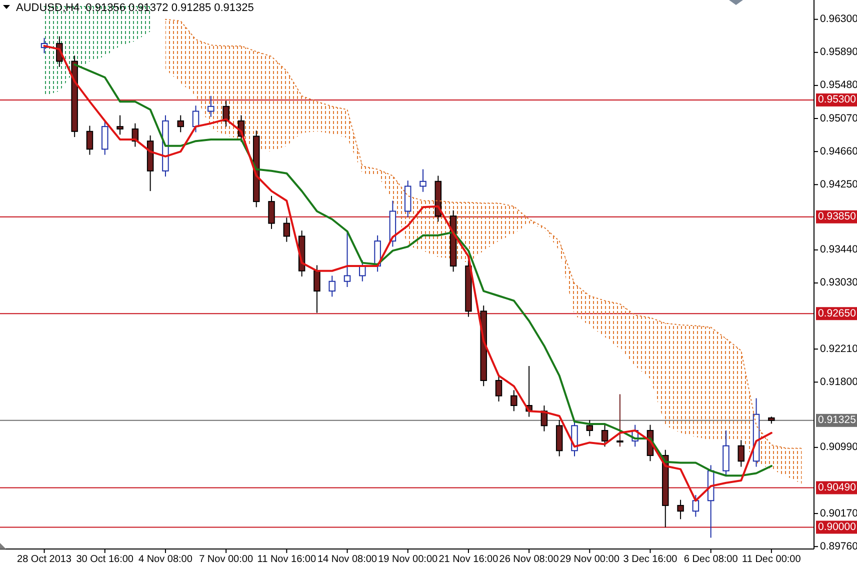 The image size is (857, 567). What do you see at coordinates (135, 8) in the screenshot?
I see `chart-title: AUDUSD,H4 0.91356 0.91372 0.91285 0.91325` at bounding box center [135, 8].